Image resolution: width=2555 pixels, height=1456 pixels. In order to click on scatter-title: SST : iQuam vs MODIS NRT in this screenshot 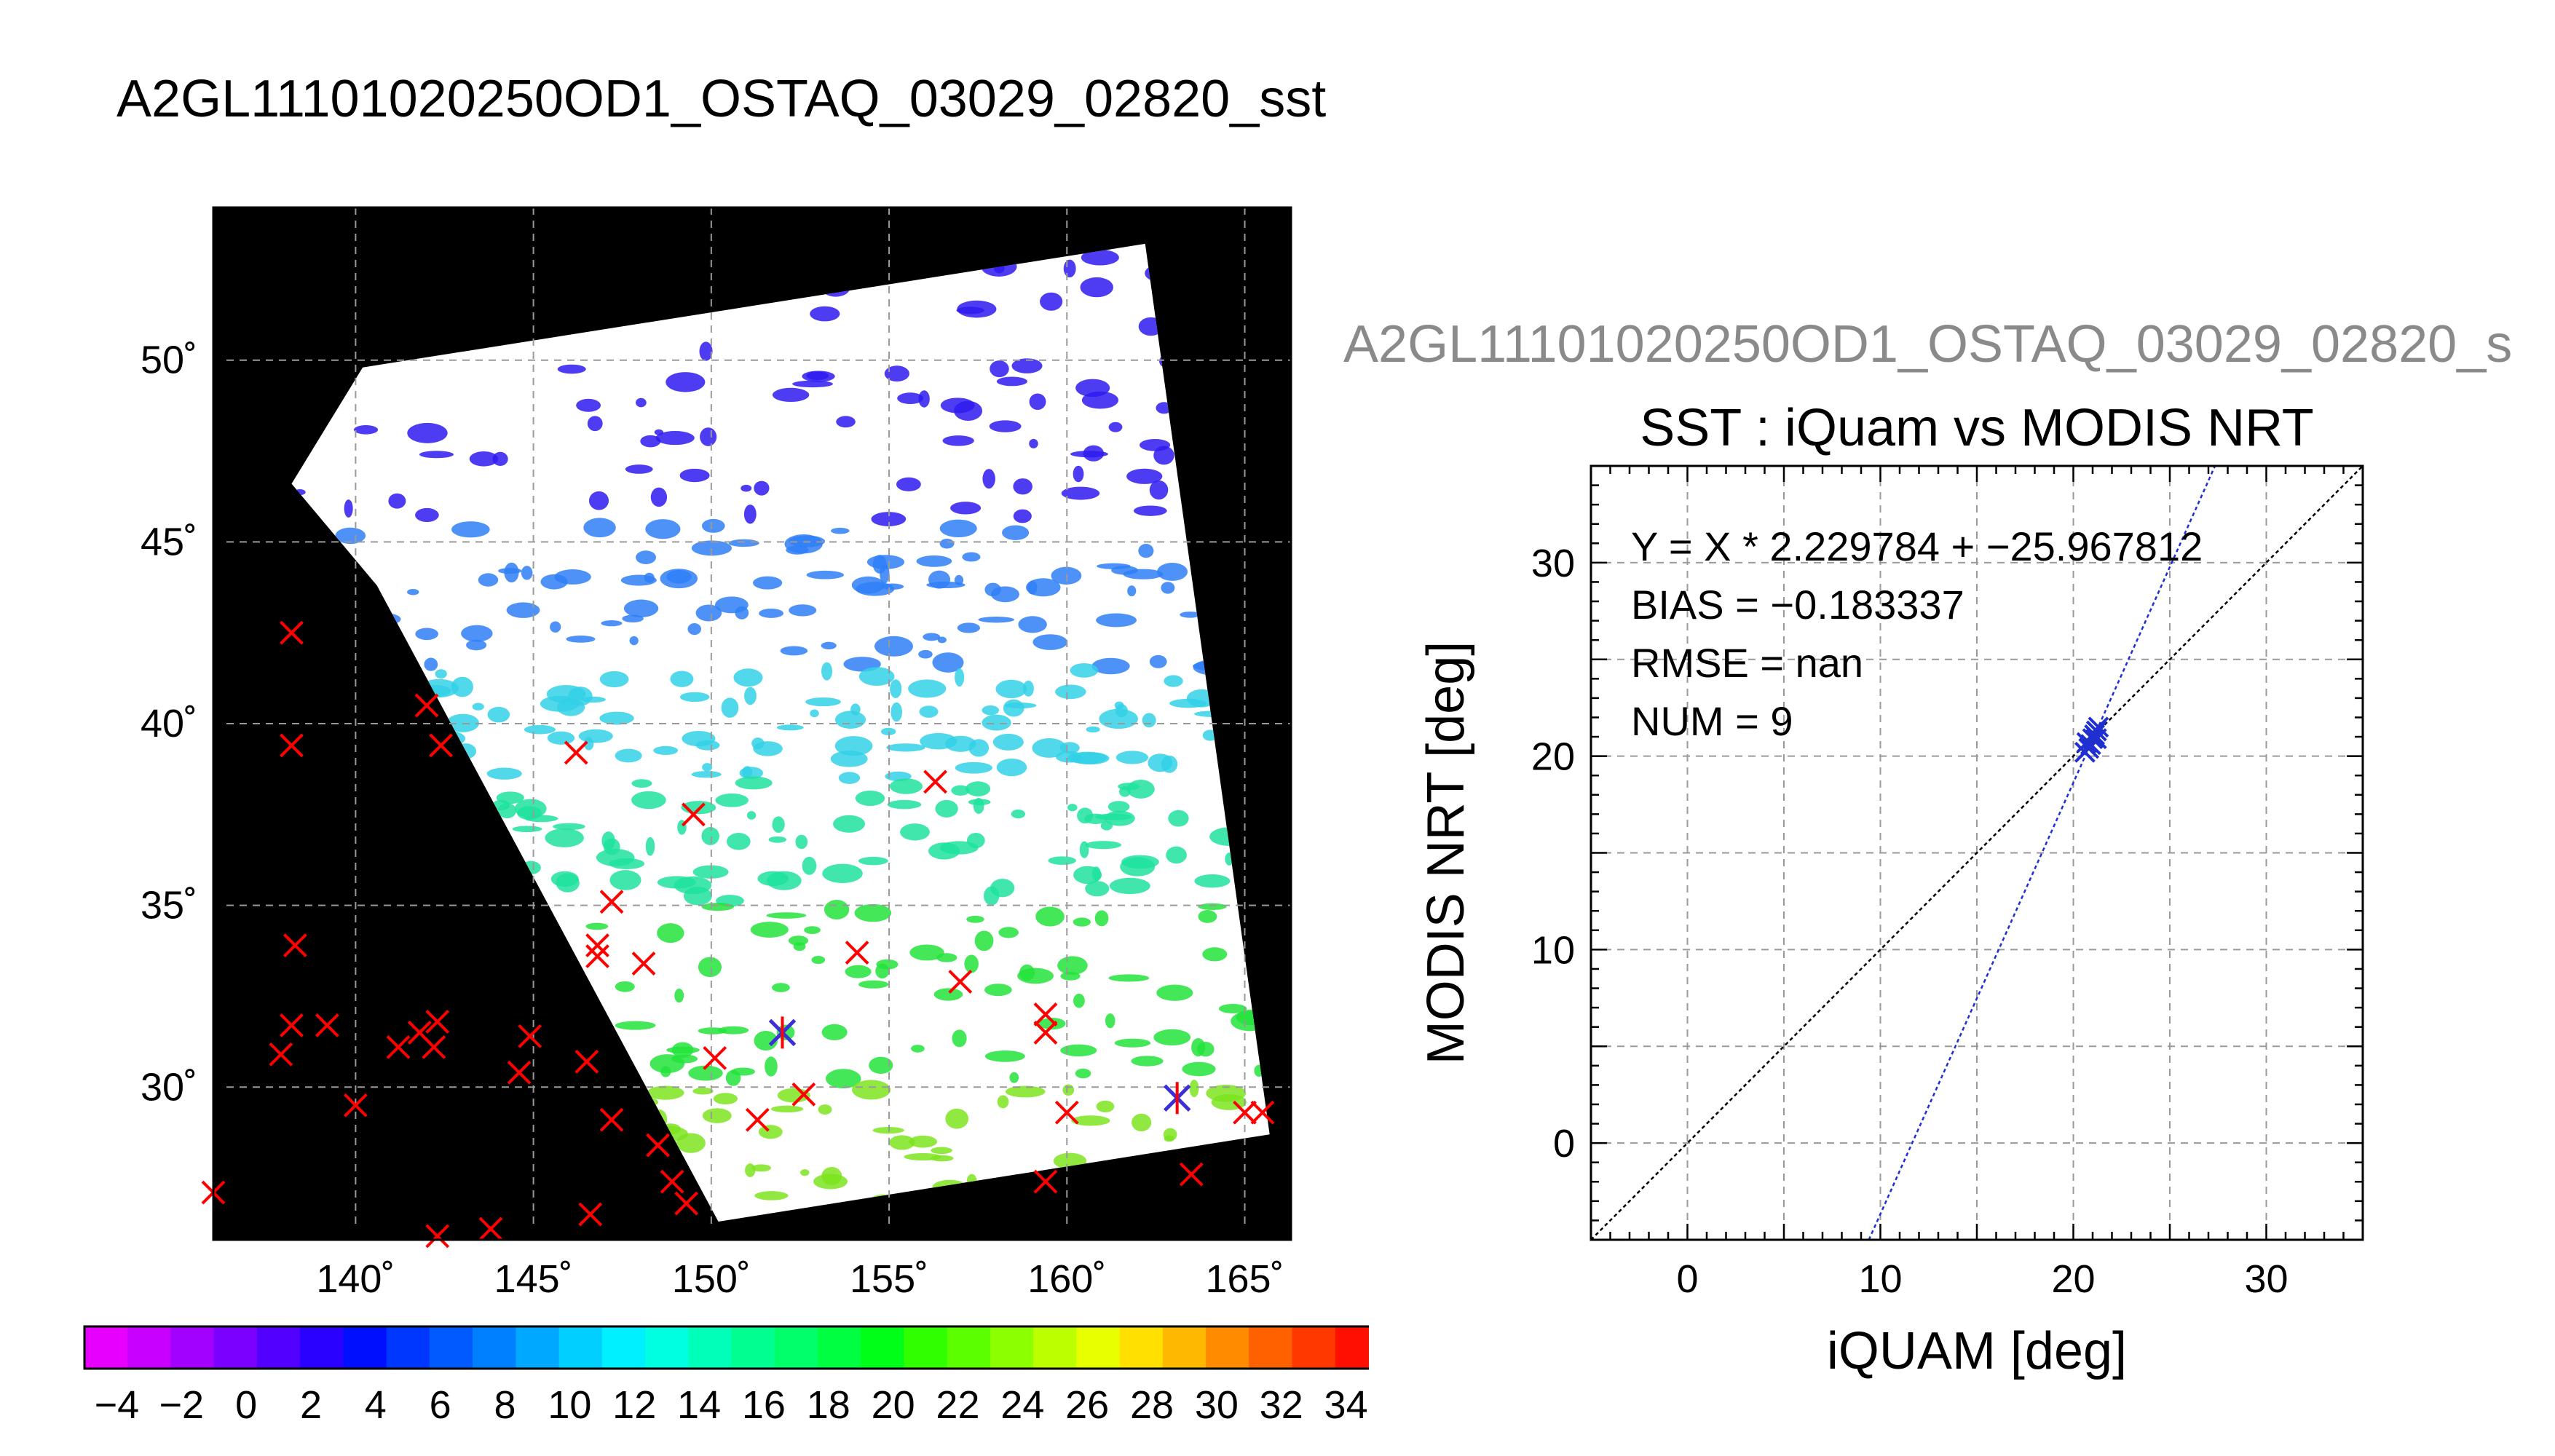, I will do `click(1977, 428)`.